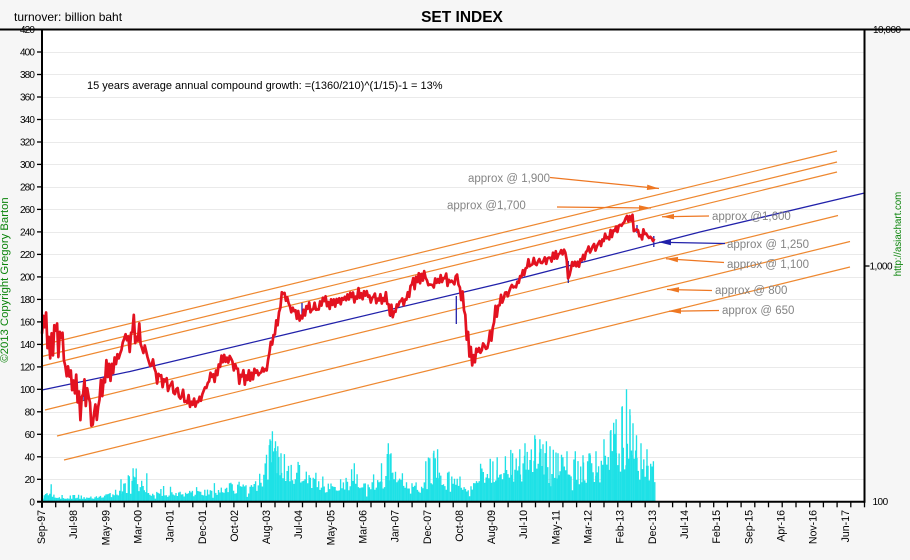  What do you see at coordinates (203, 527) in the screenshot?
I see `svg-text: Dec-01` at bounding box center [203, 527].